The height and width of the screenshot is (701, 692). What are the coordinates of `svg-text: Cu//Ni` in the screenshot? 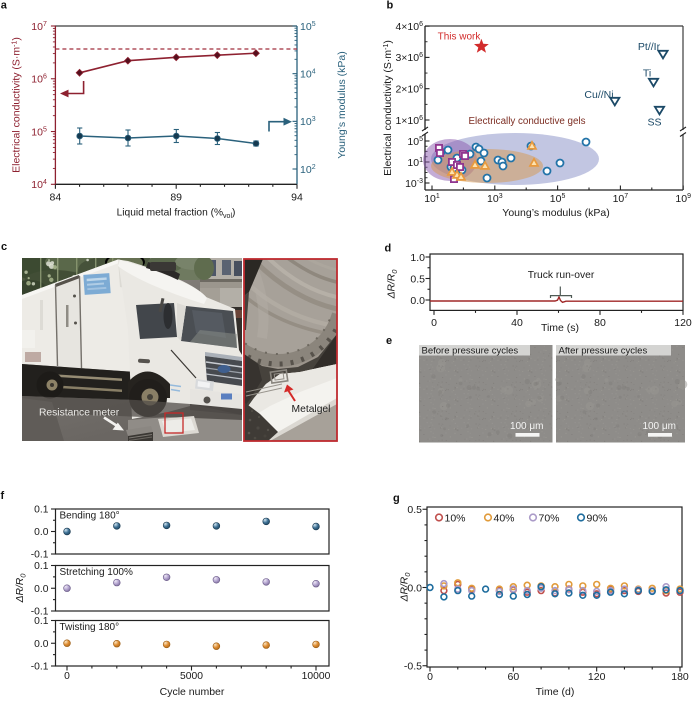 It's located at (598, 95).